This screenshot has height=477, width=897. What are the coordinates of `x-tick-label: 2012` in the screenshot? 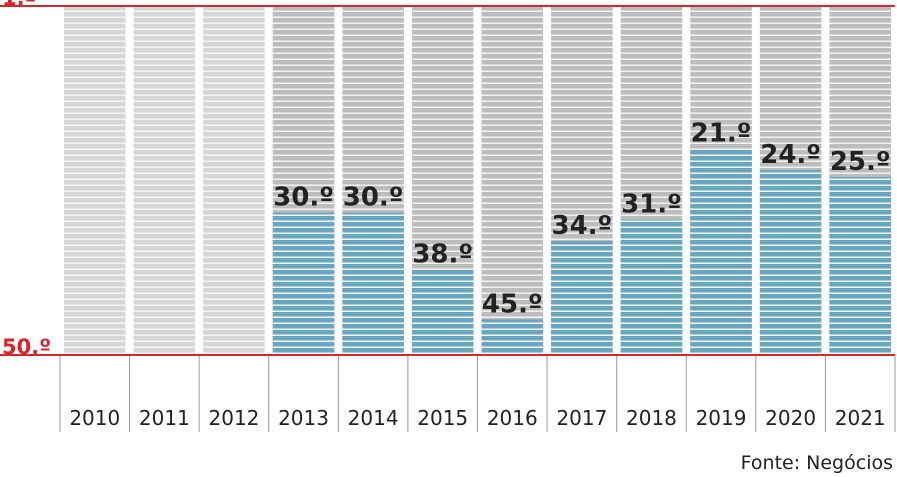 It's located at (234, 418).